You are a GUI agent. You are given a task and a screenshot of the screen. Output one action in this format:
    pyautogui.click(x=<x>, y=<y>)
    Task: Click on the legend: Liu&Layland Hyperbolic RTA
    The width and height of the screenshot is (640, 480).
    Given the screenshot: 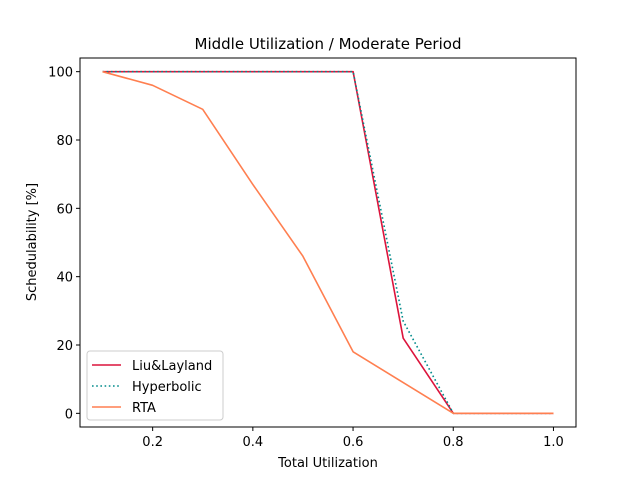 What is the action you would take?
    pyautogui.click(x=155, y=385)
    